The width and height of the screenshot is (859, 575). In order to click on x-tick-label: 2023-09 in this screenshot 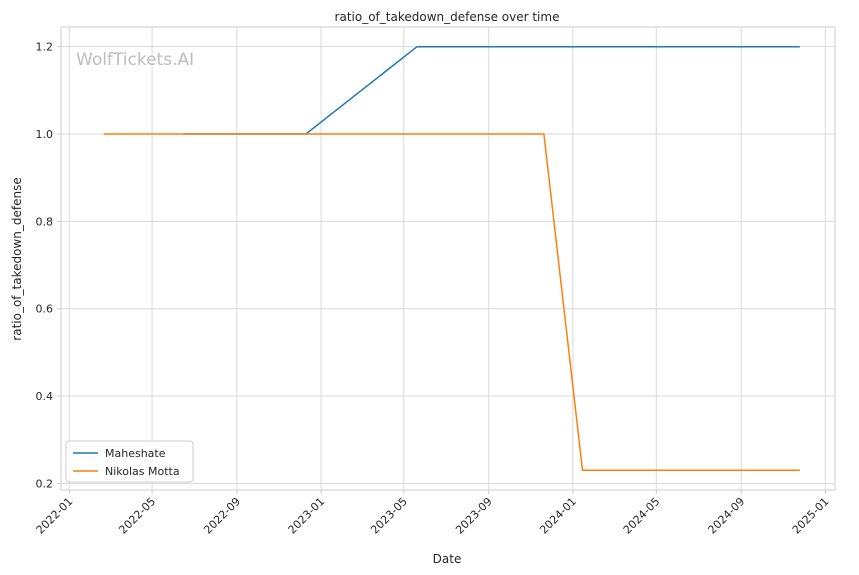, I will do `click(474, 516)`.